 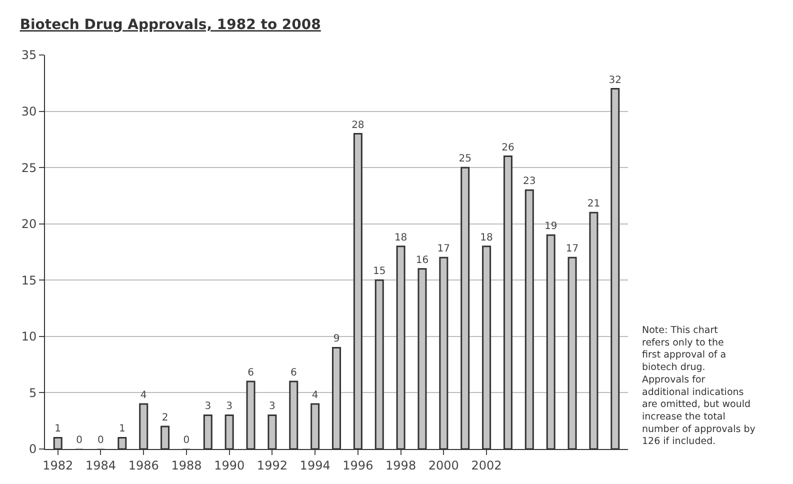 What do you see at coordinates (358, 125) in the screenshot?
I see `data-label: 28` at bounding box center [358, 125].